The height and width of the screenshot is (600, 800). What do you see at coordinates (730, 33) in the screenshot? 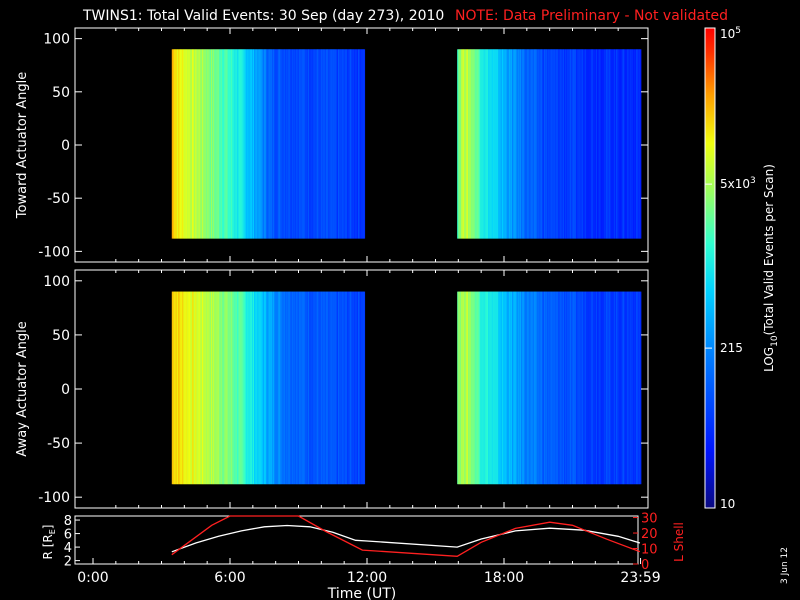
I see `colorbar-tick-label: 105` at bounding box center [730, 33].